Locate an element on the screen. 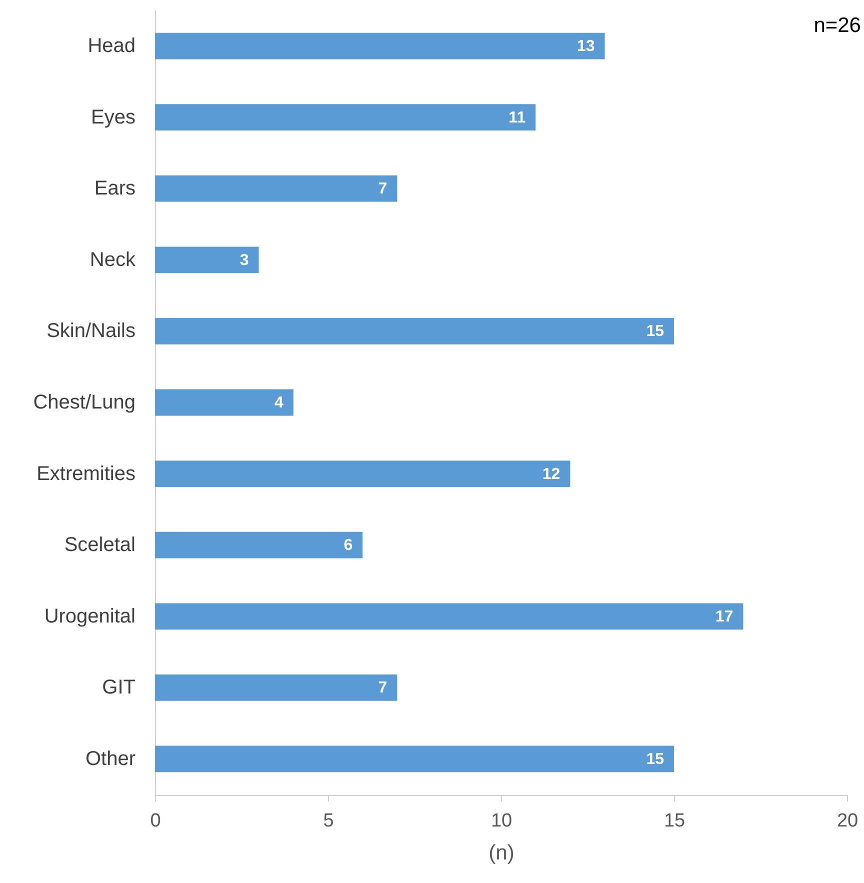 This screenshot has width=864, height=883. data-label: 6 is located at coordinates (348, 545).